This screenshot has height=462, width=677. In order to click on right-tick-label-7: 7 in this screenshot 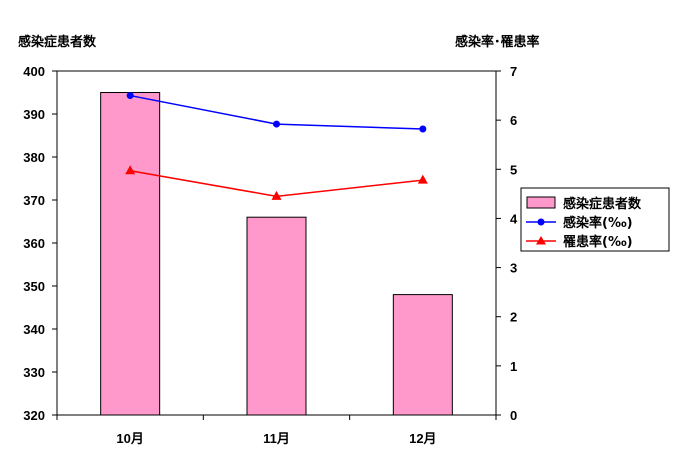, I will do `click(513, 71)`.